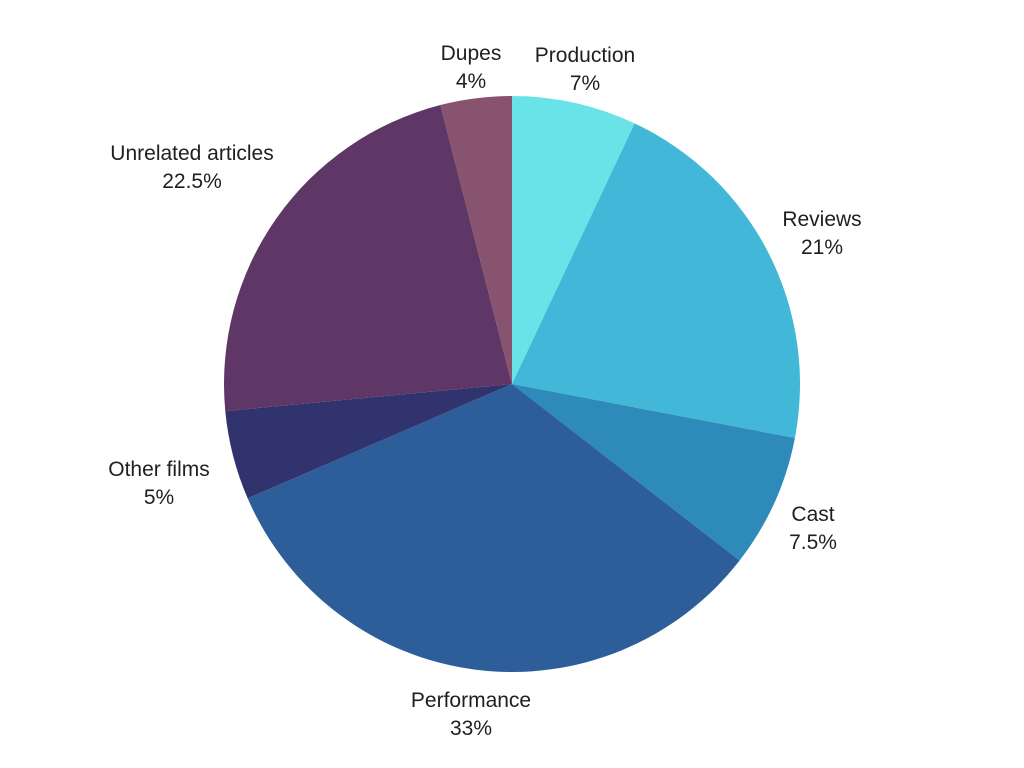 This screenshot has width=1024, height=768. Describe the element at coordinates (813, 528) in the screenshot. I see `slice-label-cast: Cast 7.5%` at that location.